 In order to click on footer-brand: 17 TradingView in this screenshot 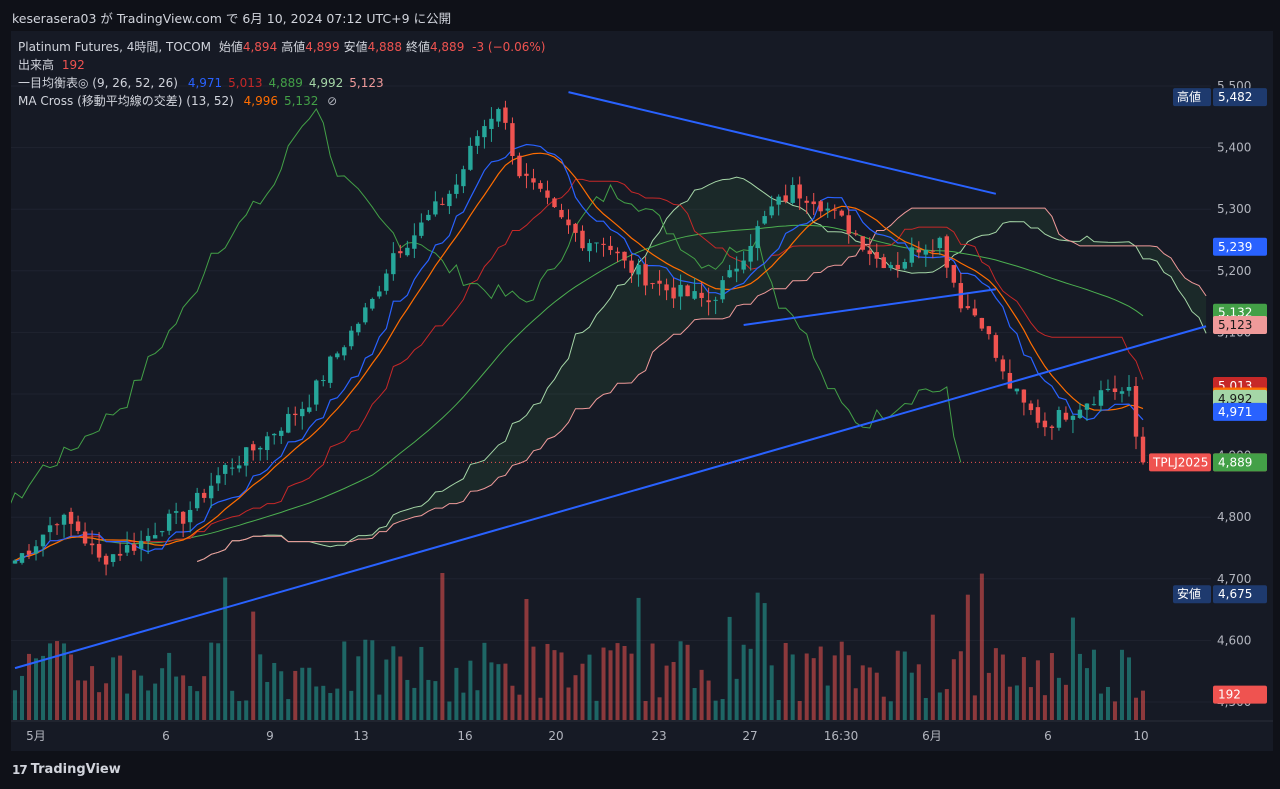, I will do `click(66, 769)`.